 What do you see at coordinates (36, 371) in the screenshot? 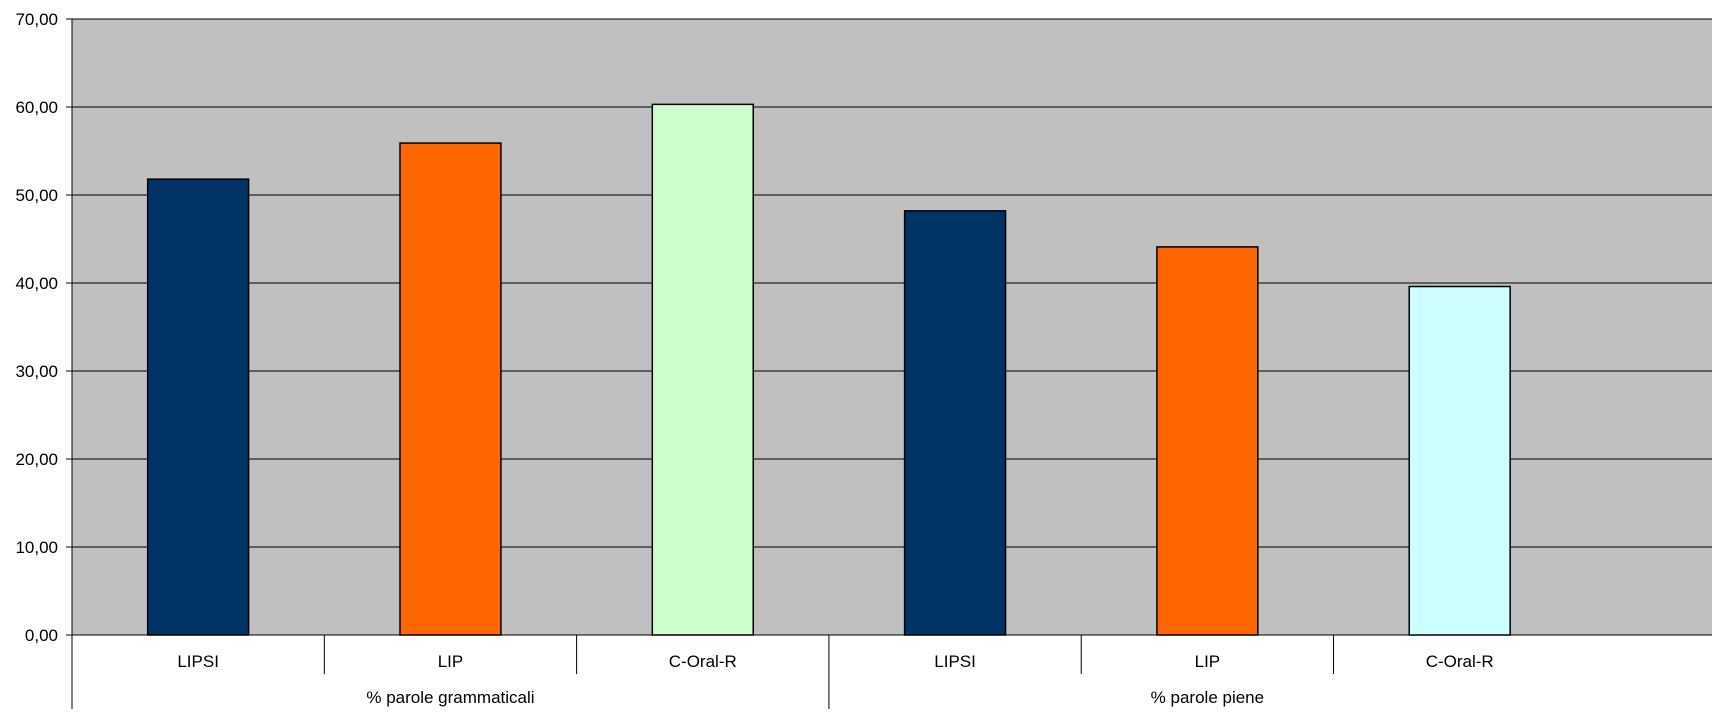
I see `y-tick-label: 30,00` at bounding box center [36, 371].